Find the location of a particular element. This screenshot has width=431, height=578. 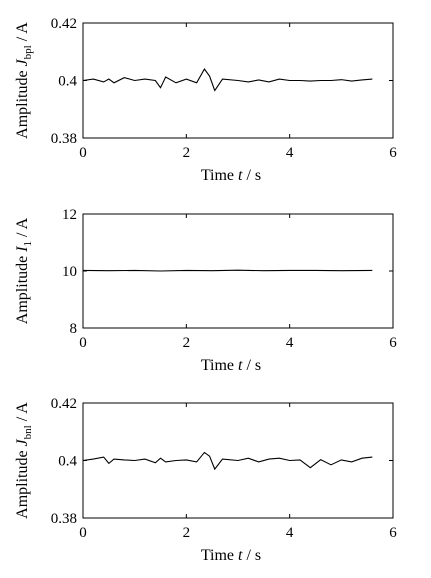

y-tick-label: 12 is located at coordinates (69, 215).